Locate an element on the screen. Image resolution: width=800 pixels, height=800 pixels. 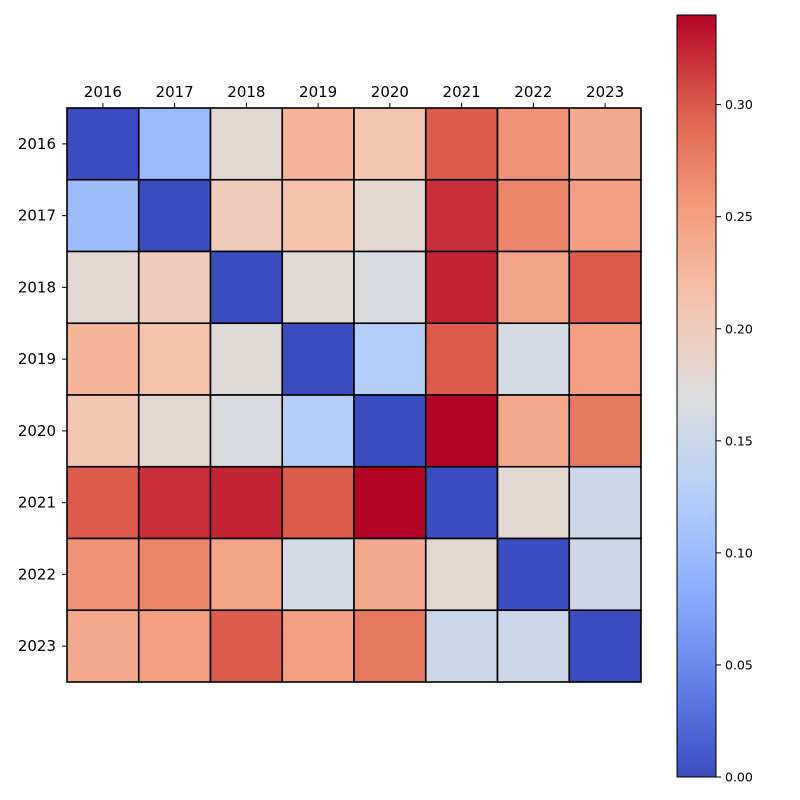
heatmap-cell-2022-2023 is located at coordinates (605, 574).